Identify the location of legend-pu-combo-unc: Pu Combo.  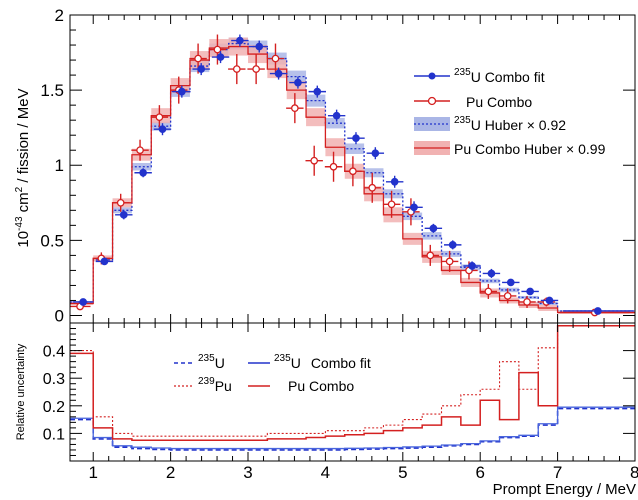
(301, 386).